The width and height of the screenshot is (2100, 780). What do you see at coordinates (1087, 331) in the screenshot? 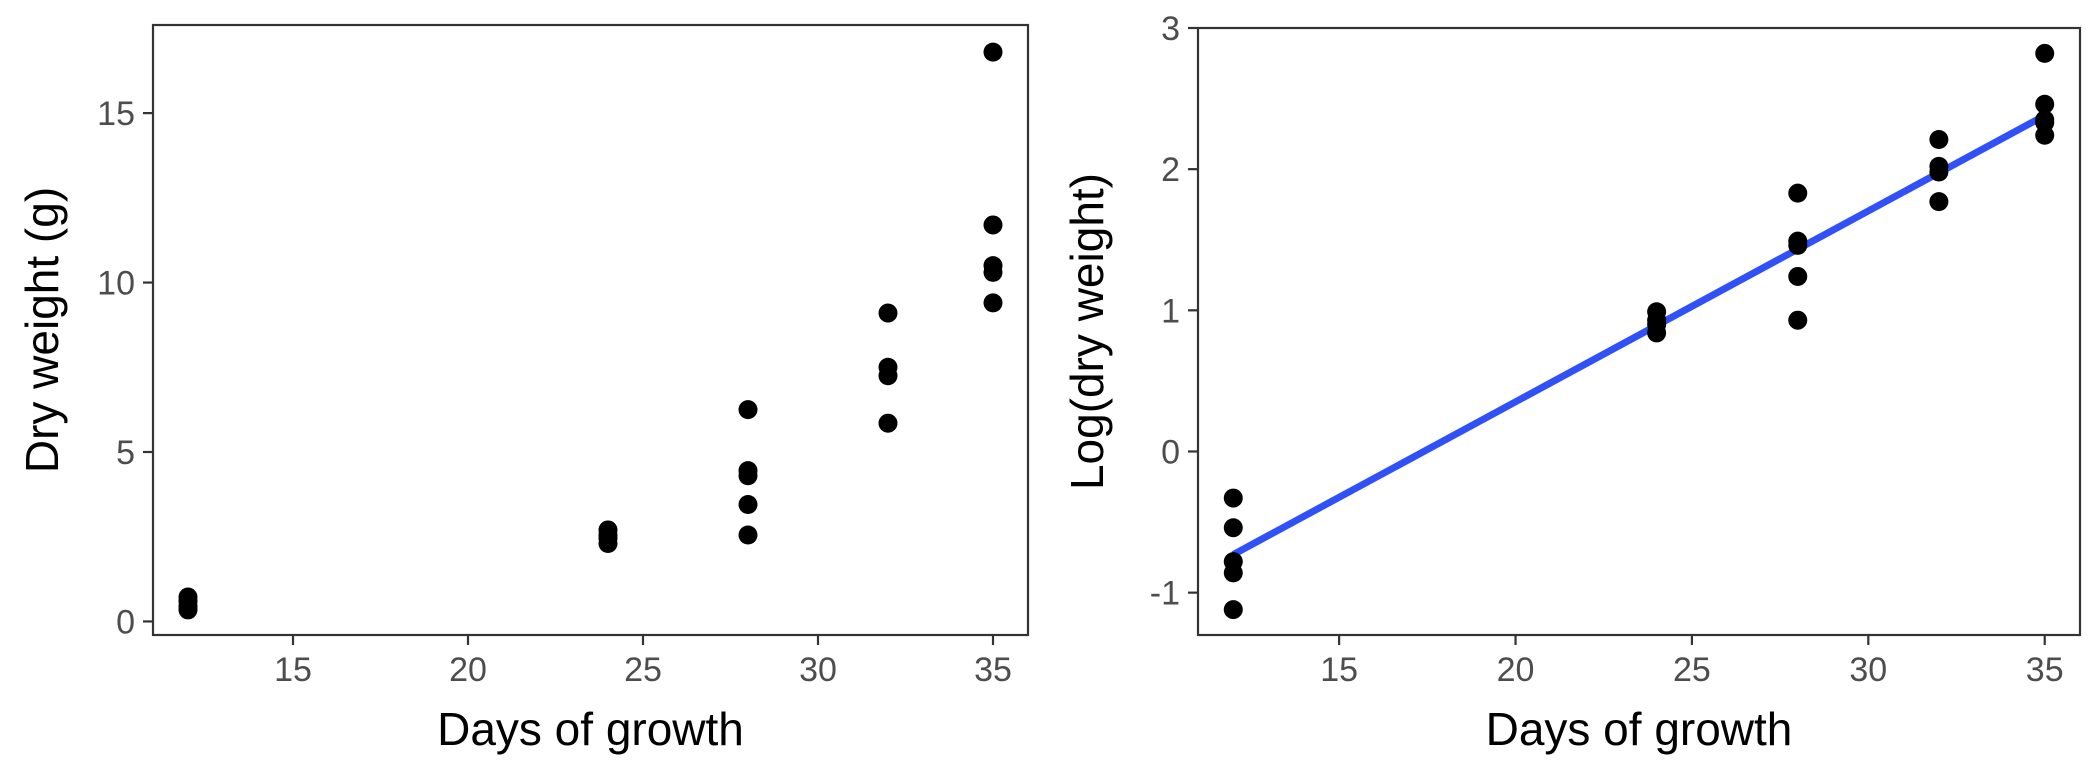
I see `y-axis-title: Log(dry weight)` at bounding box center [1087, 331].